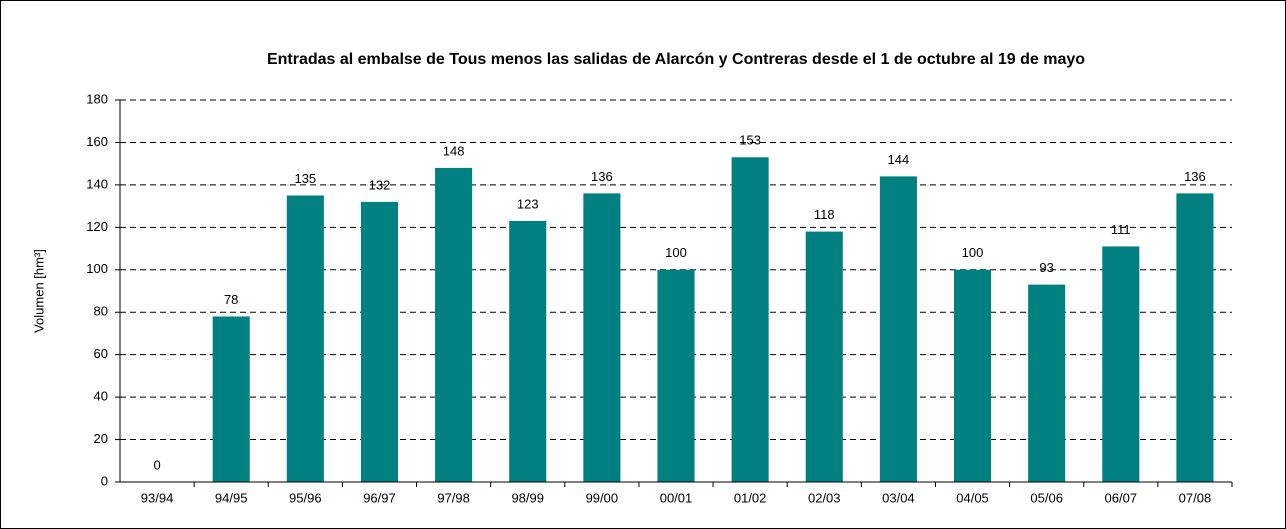  What do you see at coordinates (453, 497) in the screenshot?
I see `x-tick-label: 97/98` at bounding box center [453, 497].